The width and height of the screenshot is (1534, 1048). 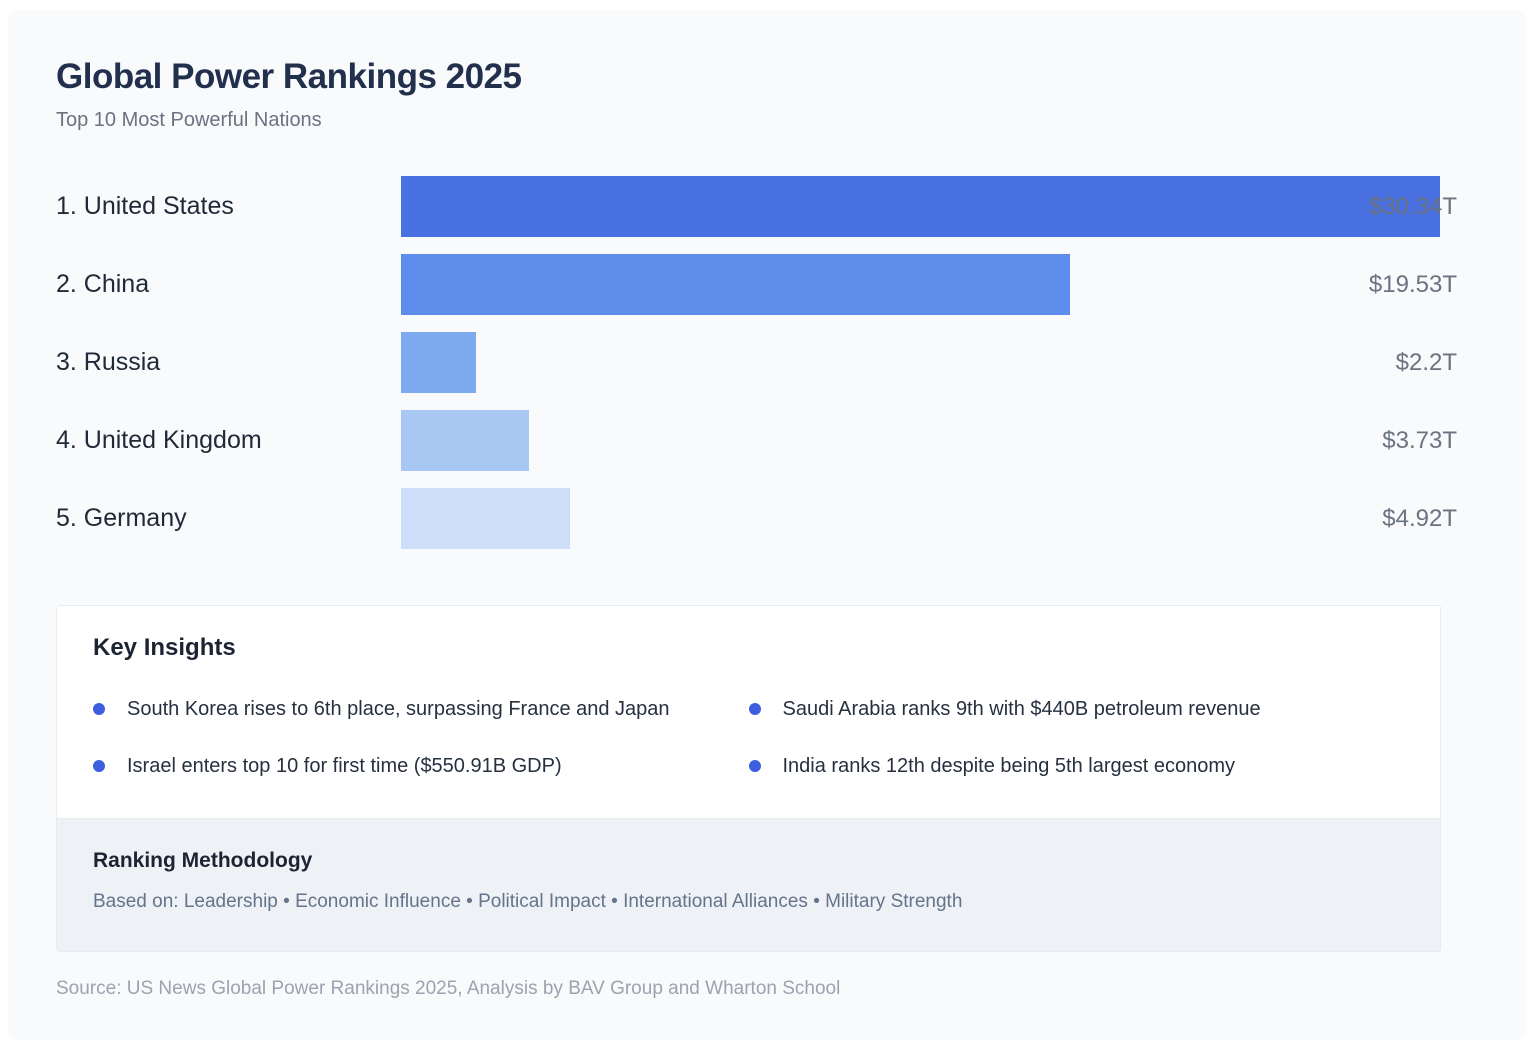 I want to click on country-rank-label: 3. Russia, so click(x=108, y=362).